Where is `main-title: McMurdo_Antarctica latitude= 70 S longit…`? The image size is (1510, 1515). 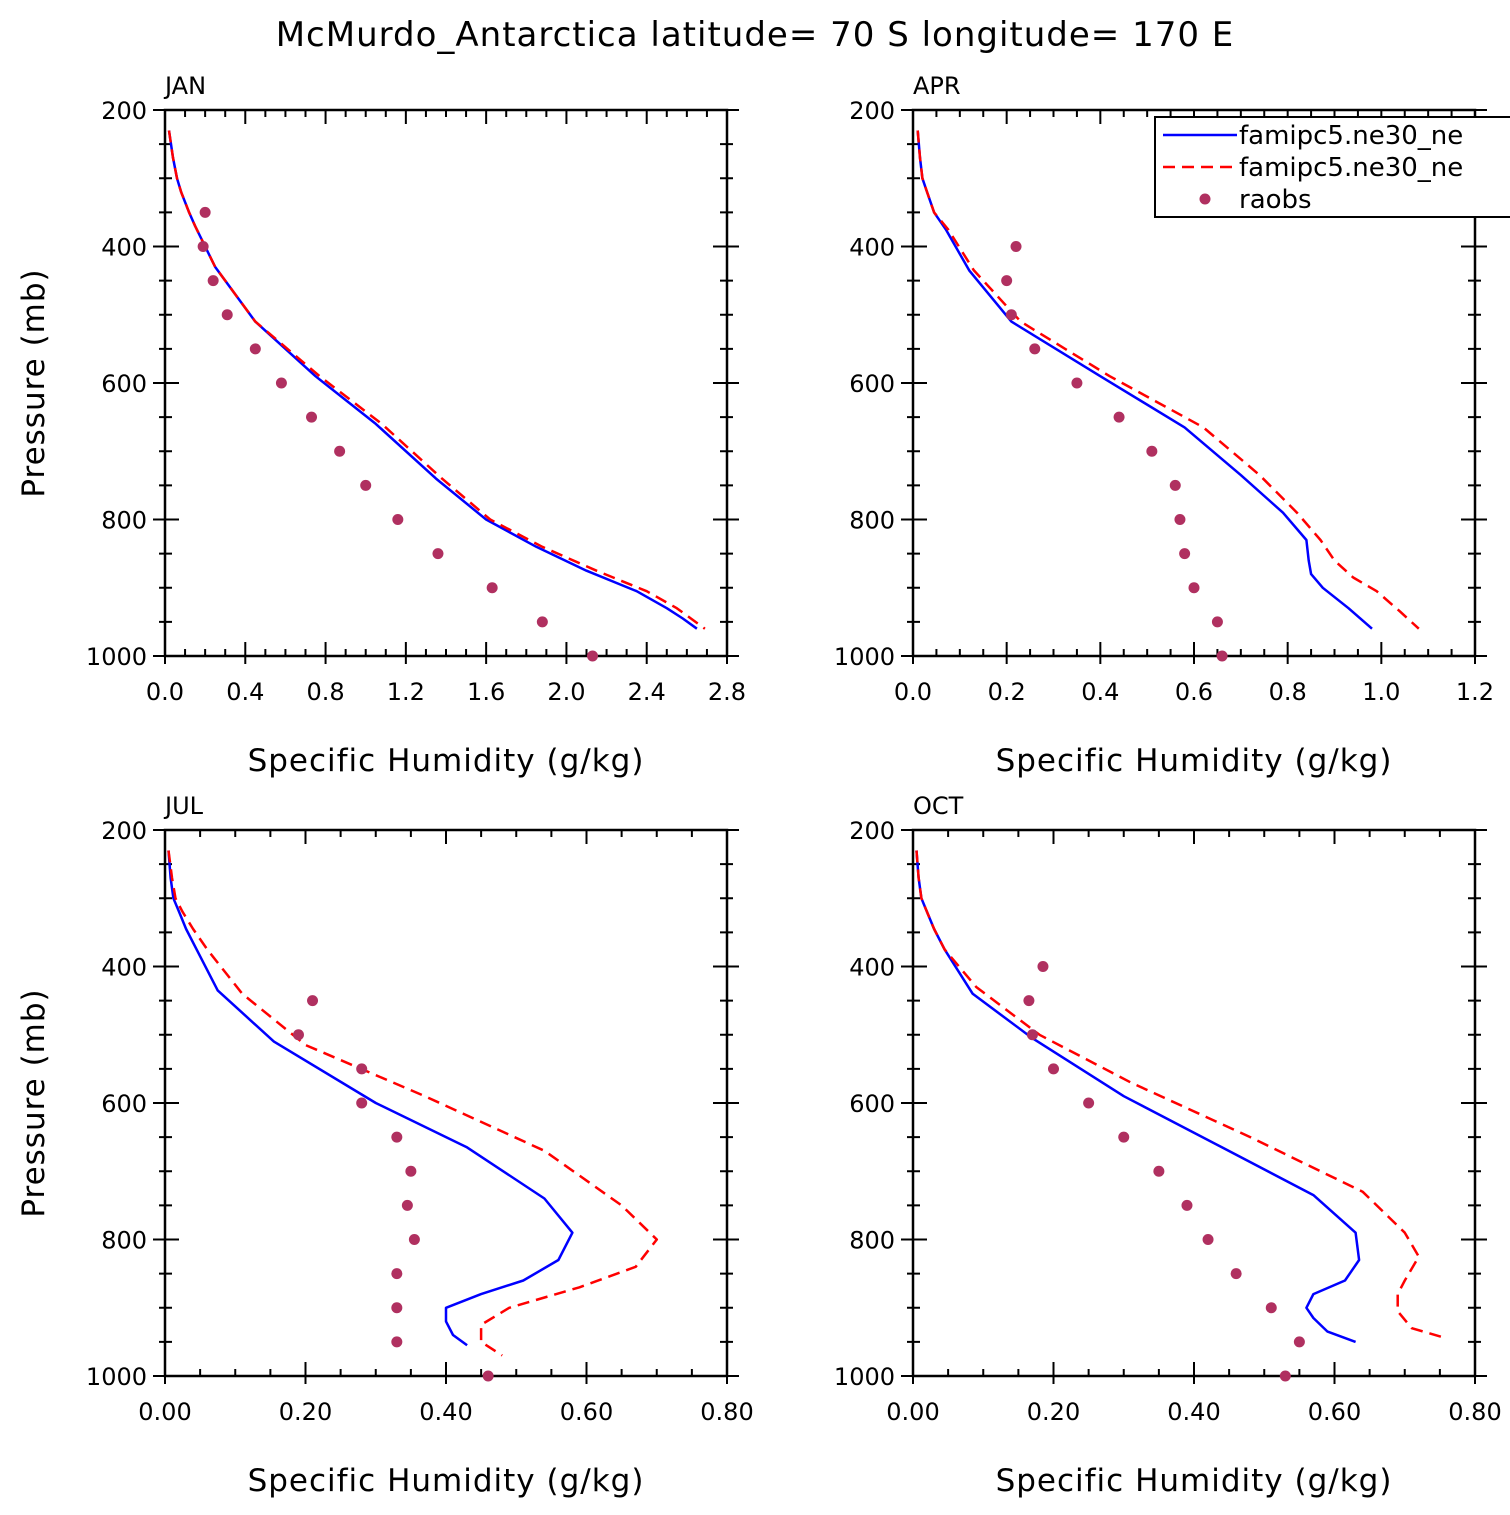
main-title: McMurdo_Antarctica latitude= 70 S longit… is located at coordinates (755, 35).